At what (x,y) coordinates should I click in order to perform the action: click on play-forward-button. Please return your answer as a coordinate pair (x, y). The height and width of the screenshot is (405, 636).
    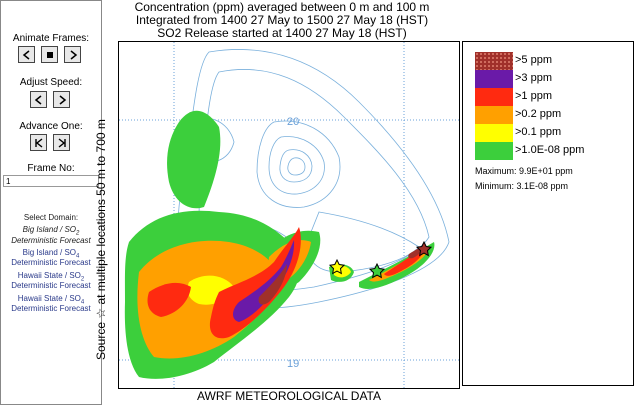
    Looking at the image, I should click on (72, 54).